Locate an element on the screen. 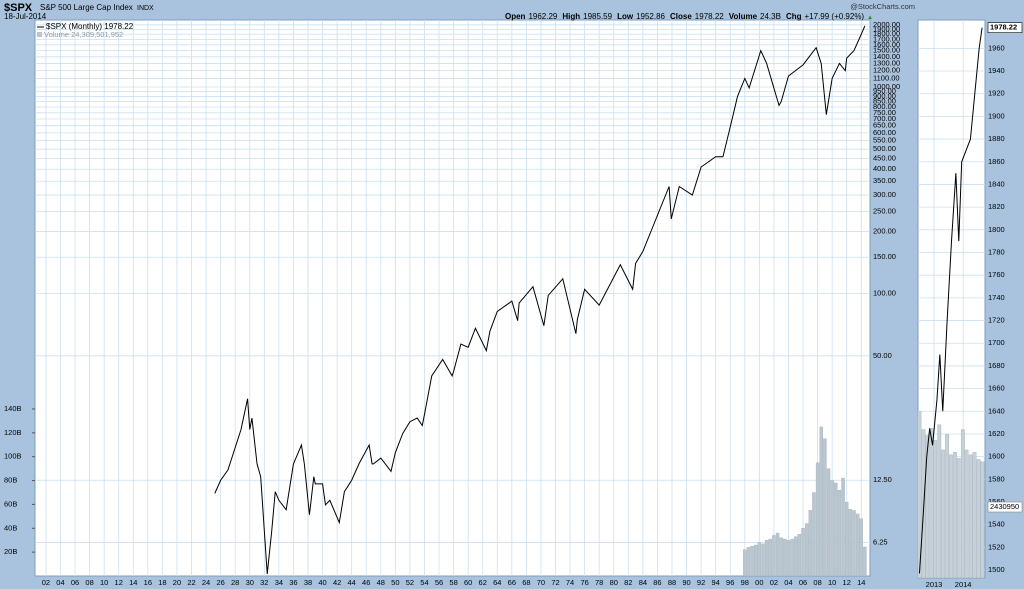  y-tick-label: 1840 is located at coordinates (996, 183).